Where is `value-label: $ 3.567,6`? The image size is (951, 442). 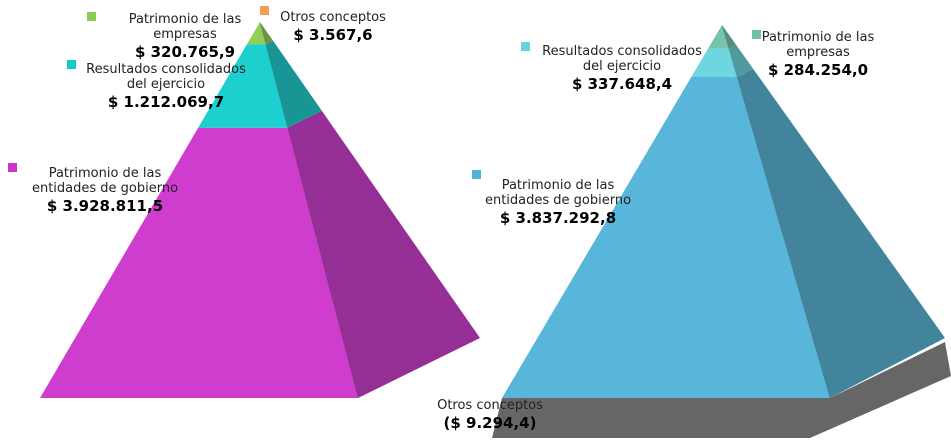 value-label: $ 3.567,6 is located at coordinates (333, 35).